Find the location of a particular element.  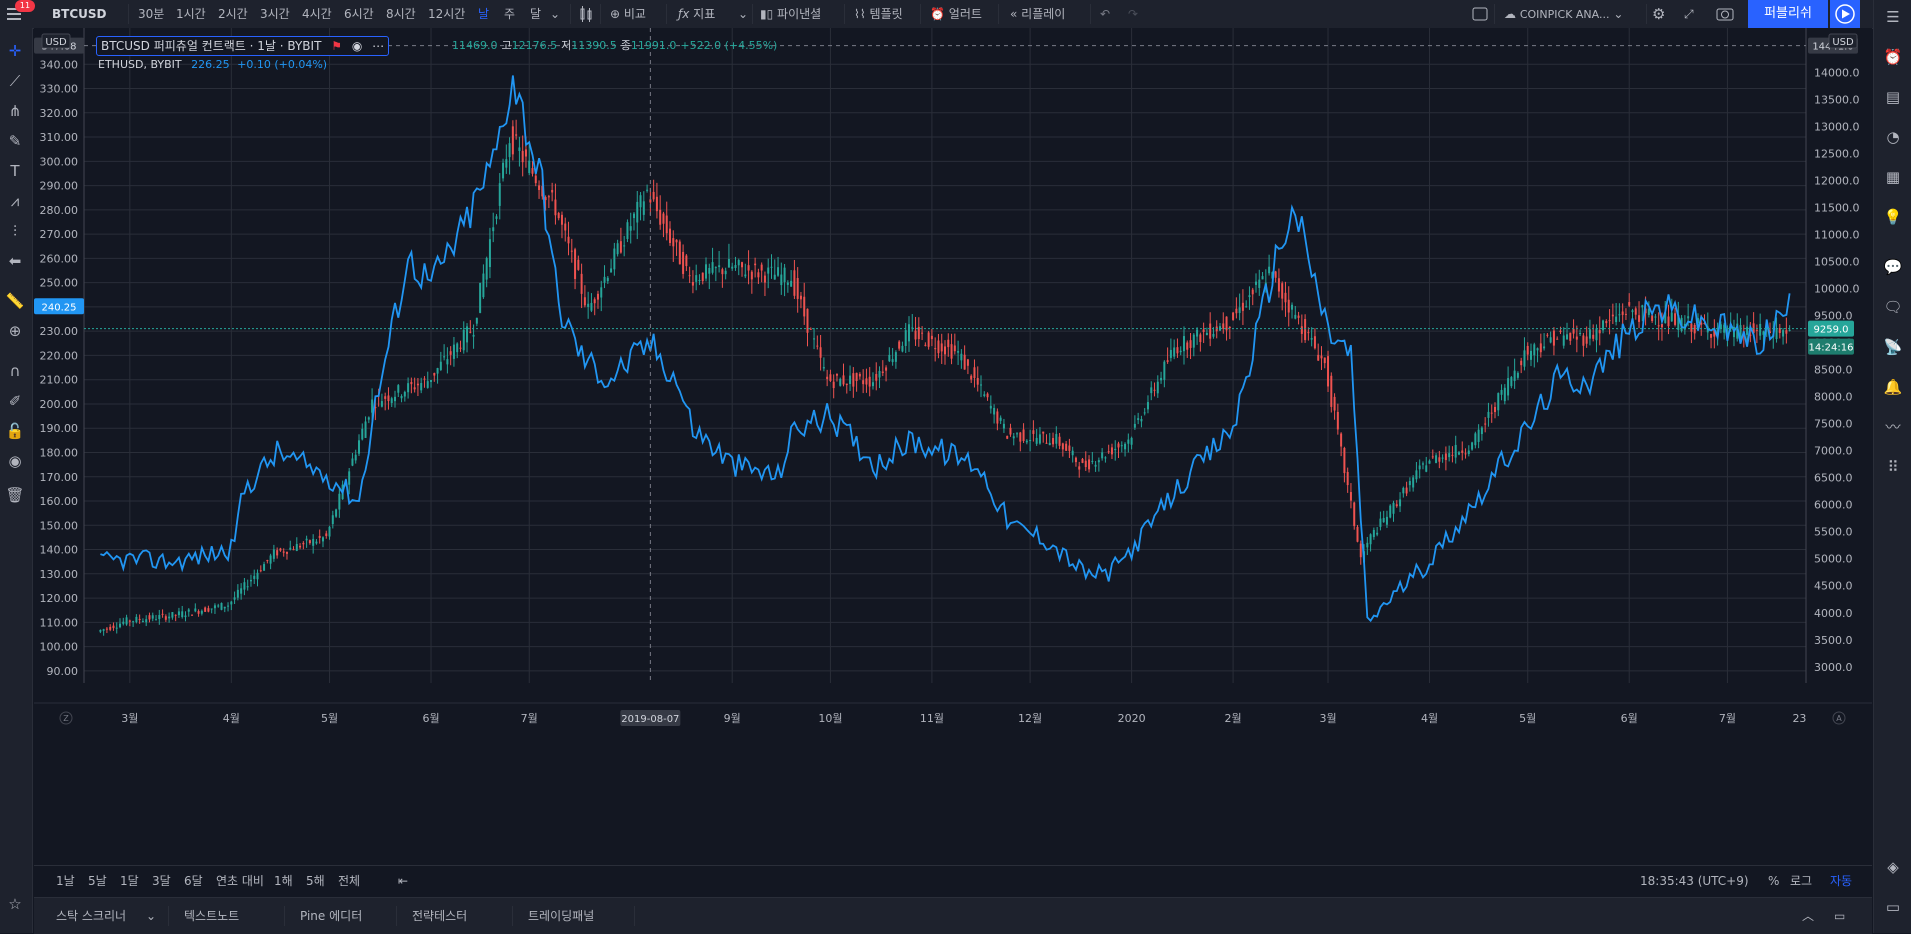

layers-icon: ◈ is located at coordinates (1893, 867).